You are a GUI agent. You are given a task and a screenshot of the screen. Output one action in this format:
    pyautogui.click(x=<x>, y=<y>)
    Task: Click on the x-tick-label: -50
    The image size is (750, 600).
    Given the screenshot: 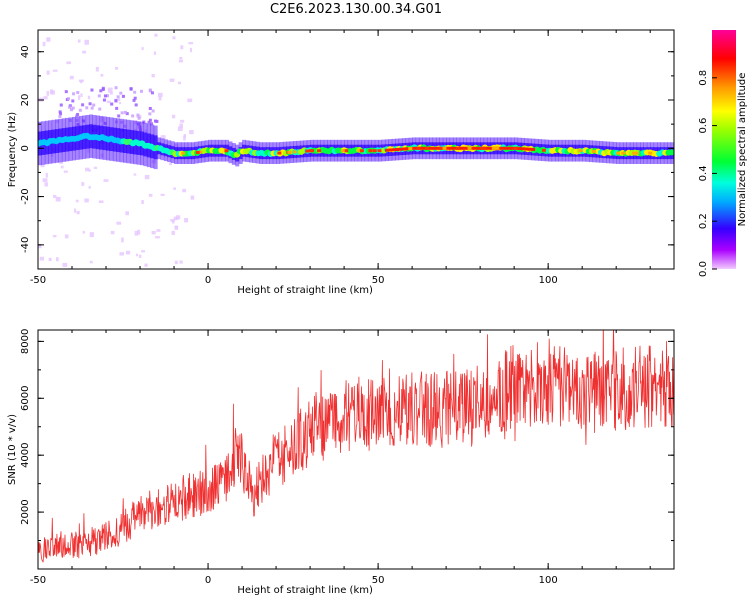 What is the action you would take?
    pyautogui.click(x=38, y=280)
    